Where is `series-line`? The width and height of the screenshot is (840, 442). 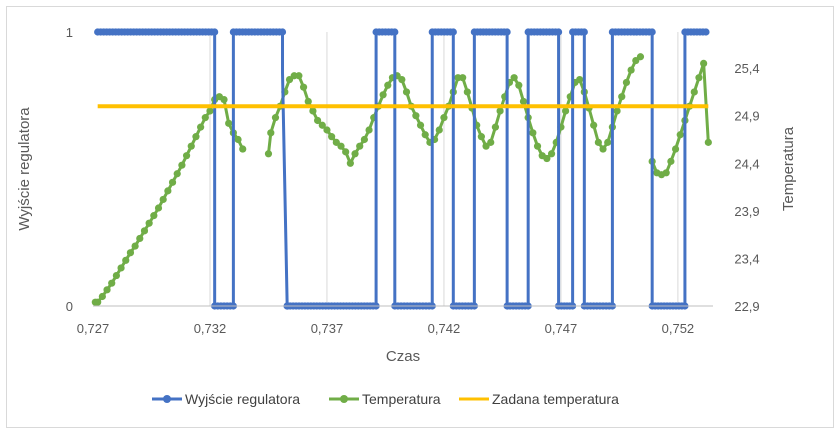 series-line is located at coordinates (170, 199).